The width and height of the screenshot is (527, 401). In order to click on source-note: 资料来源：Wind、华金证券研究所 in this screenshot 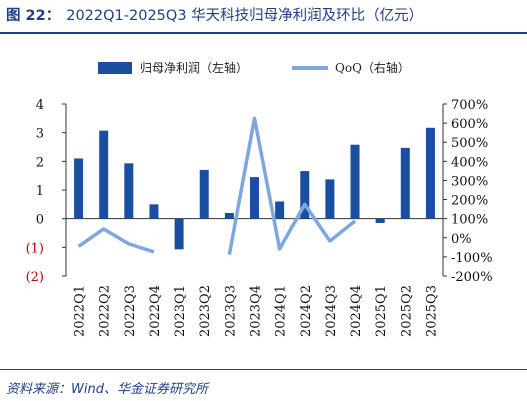, I will do `click(107, 389)`.